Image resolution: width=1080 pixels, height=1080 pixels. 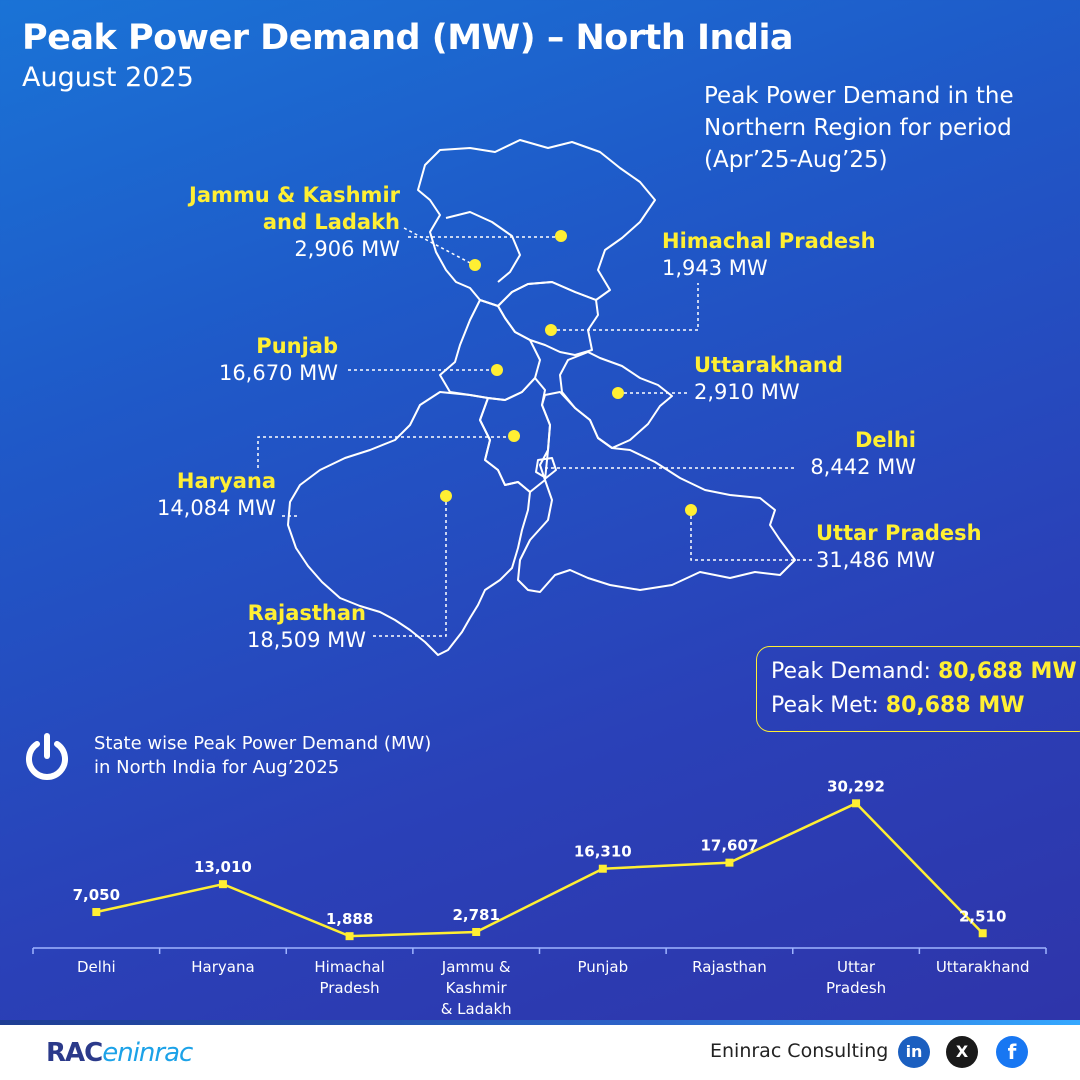 What do you see at coordinates (439, 246) in the screenshot?
I see `leader-jammu-kashmir` at bounding box center [439, 246].